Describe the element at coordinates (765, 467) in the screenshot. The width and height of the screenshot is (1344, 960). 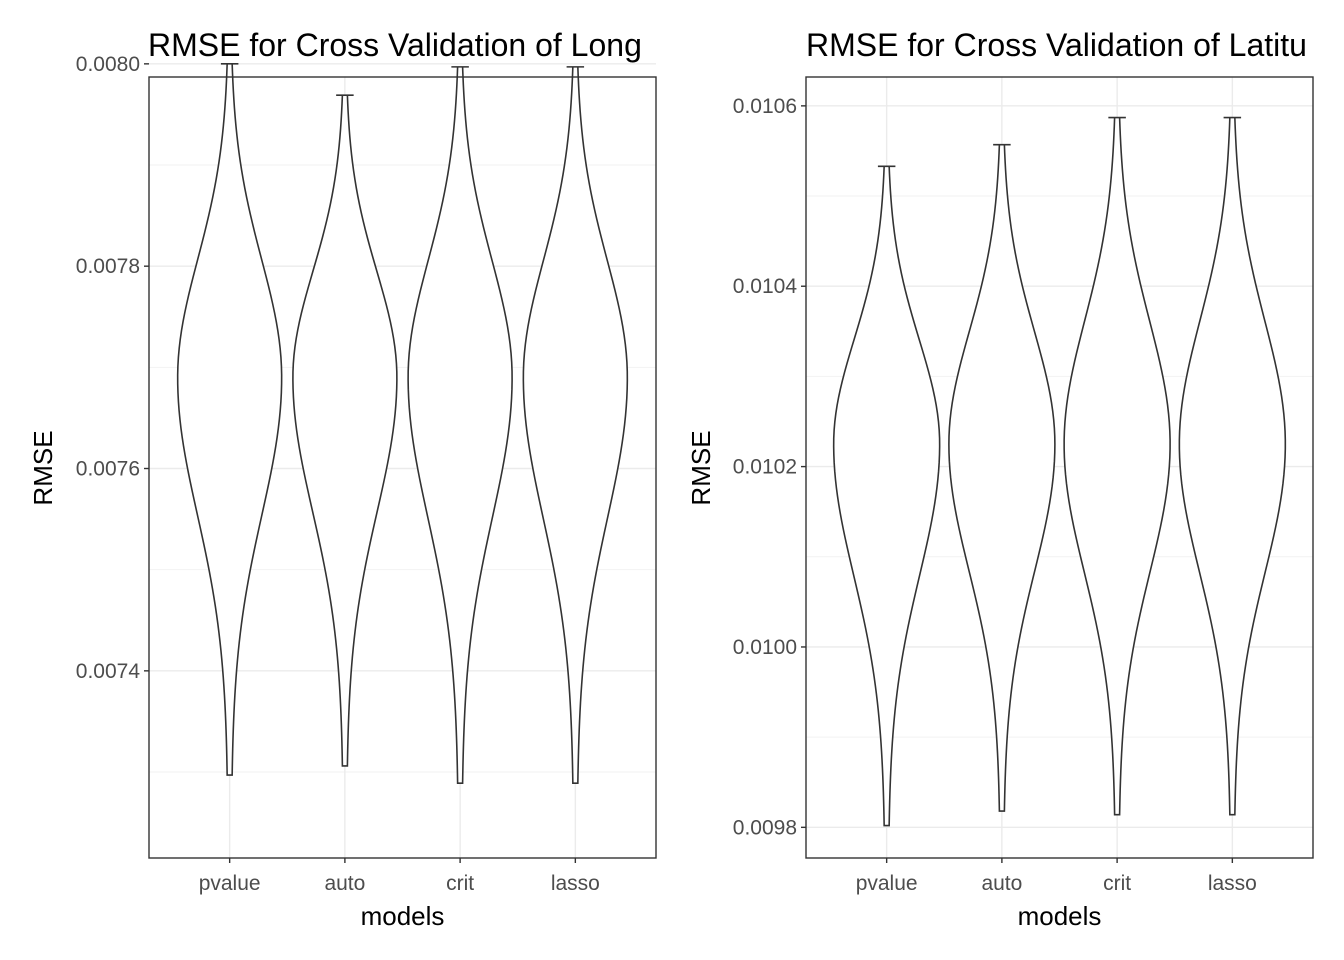
I see `y-tick-label: 0.0102` at that location.